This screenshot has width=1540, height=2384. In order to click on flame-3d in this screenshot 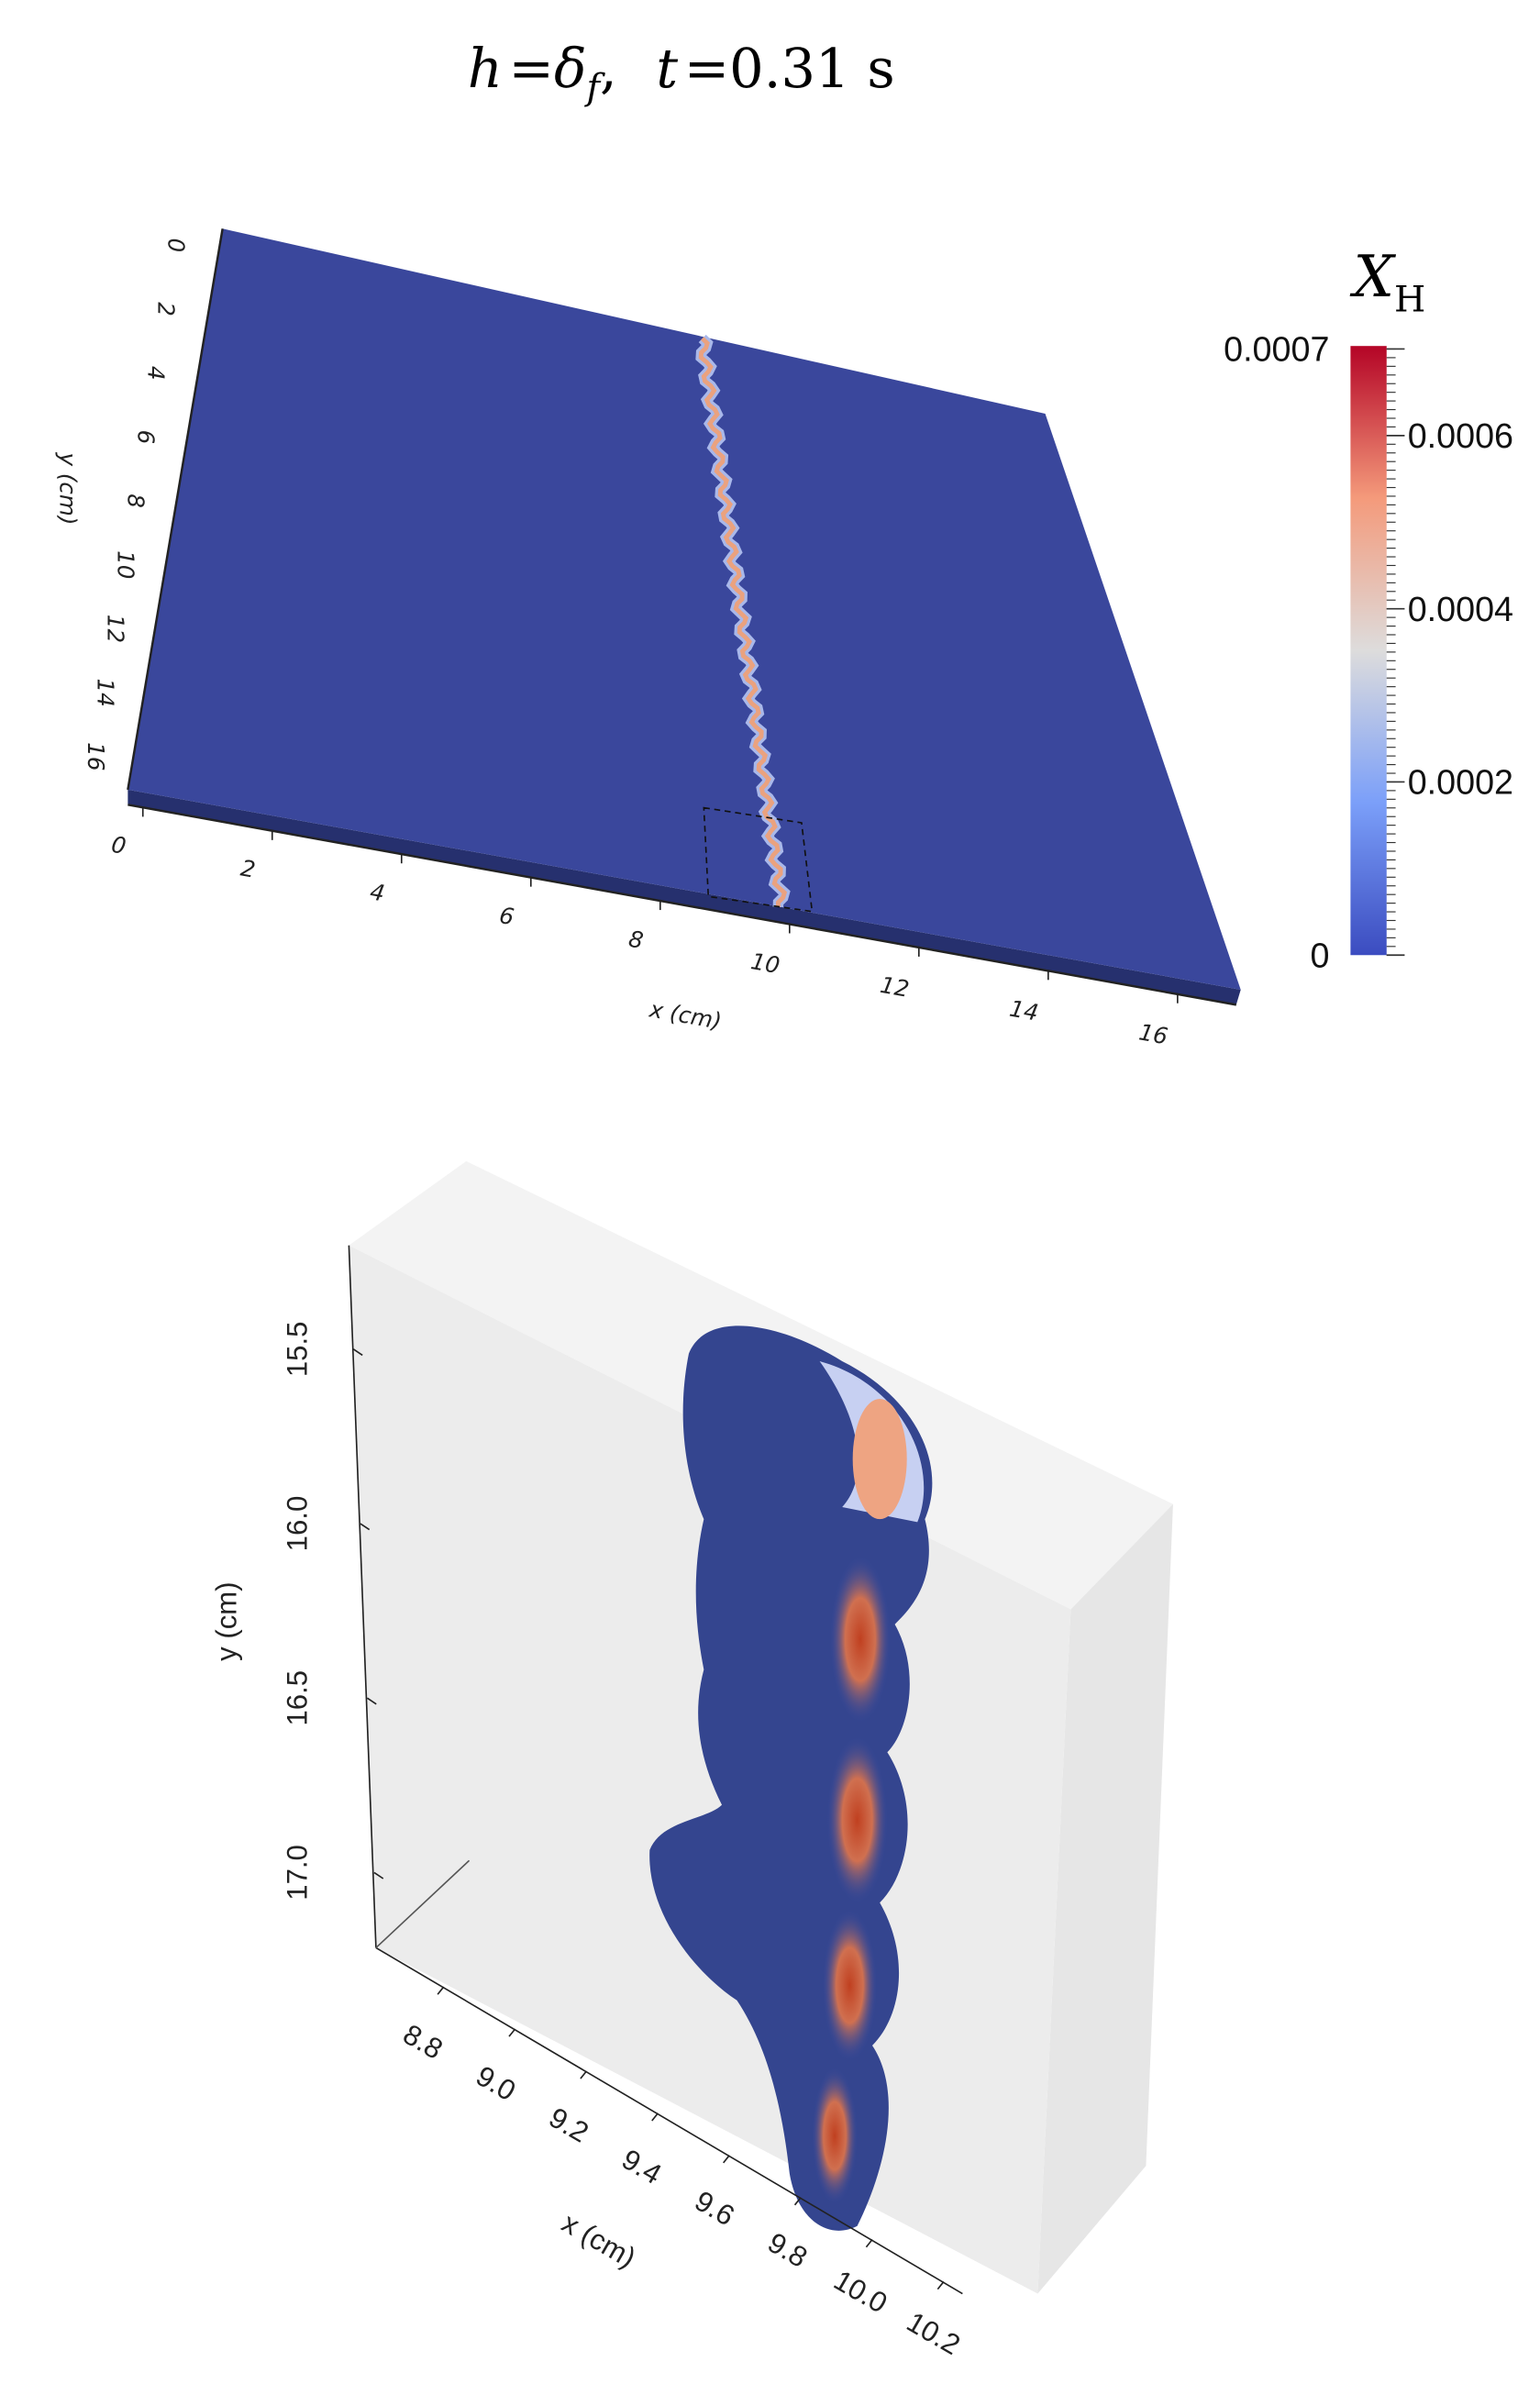, I will do `click(791, 1778)`.